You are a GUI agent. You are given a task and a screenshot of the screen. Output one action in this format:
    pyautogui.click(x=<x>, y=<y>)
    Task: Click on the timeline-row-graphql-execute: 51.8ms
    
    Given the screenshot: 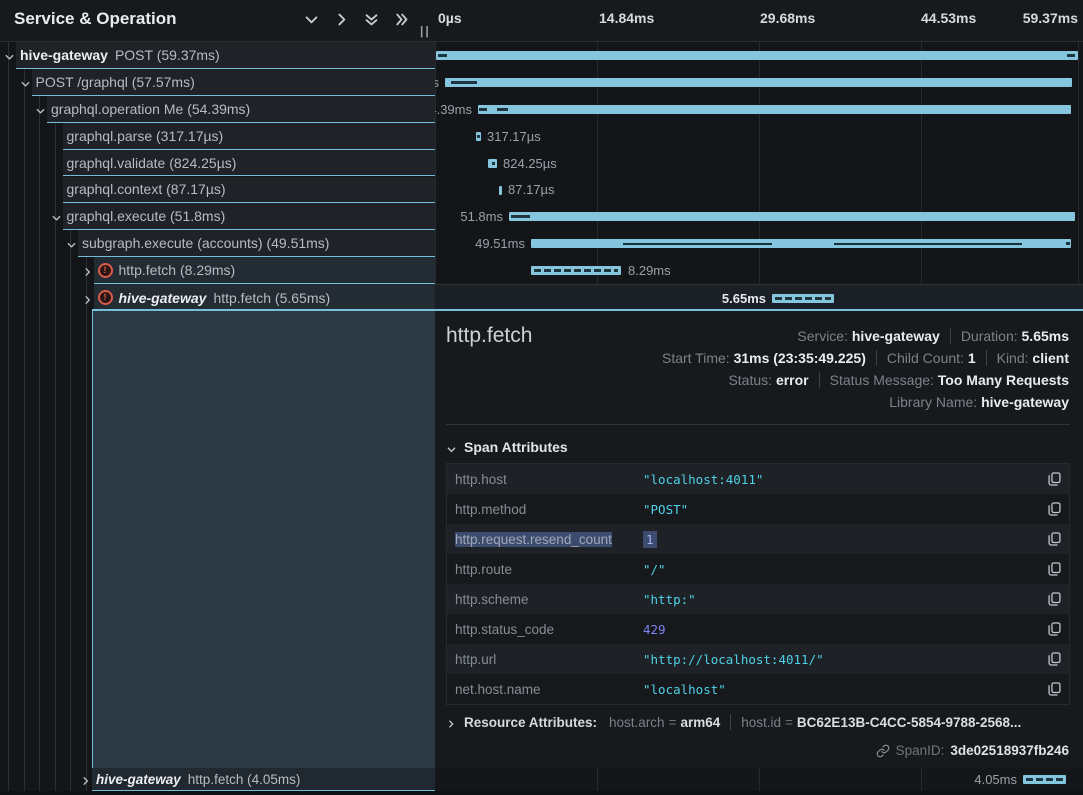 What is the action you would take?
    pyautogui.click(x=759, y=216)
    